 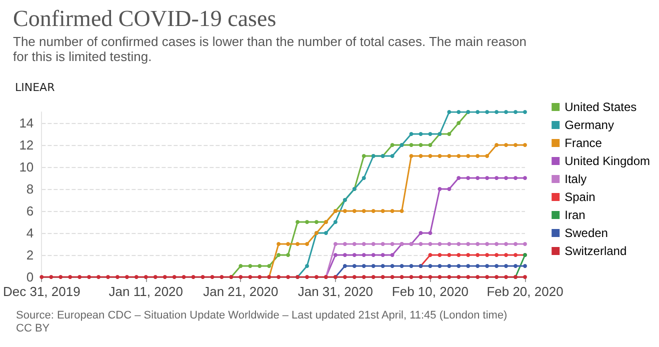 I want to click on x-tick-label: Jan 31, 2020, so click(x=336, y=291).